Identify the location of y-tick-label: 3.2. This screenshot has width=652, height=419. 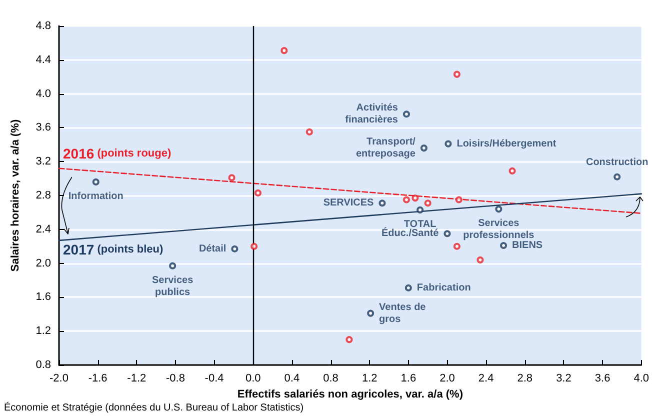
(43, 162).